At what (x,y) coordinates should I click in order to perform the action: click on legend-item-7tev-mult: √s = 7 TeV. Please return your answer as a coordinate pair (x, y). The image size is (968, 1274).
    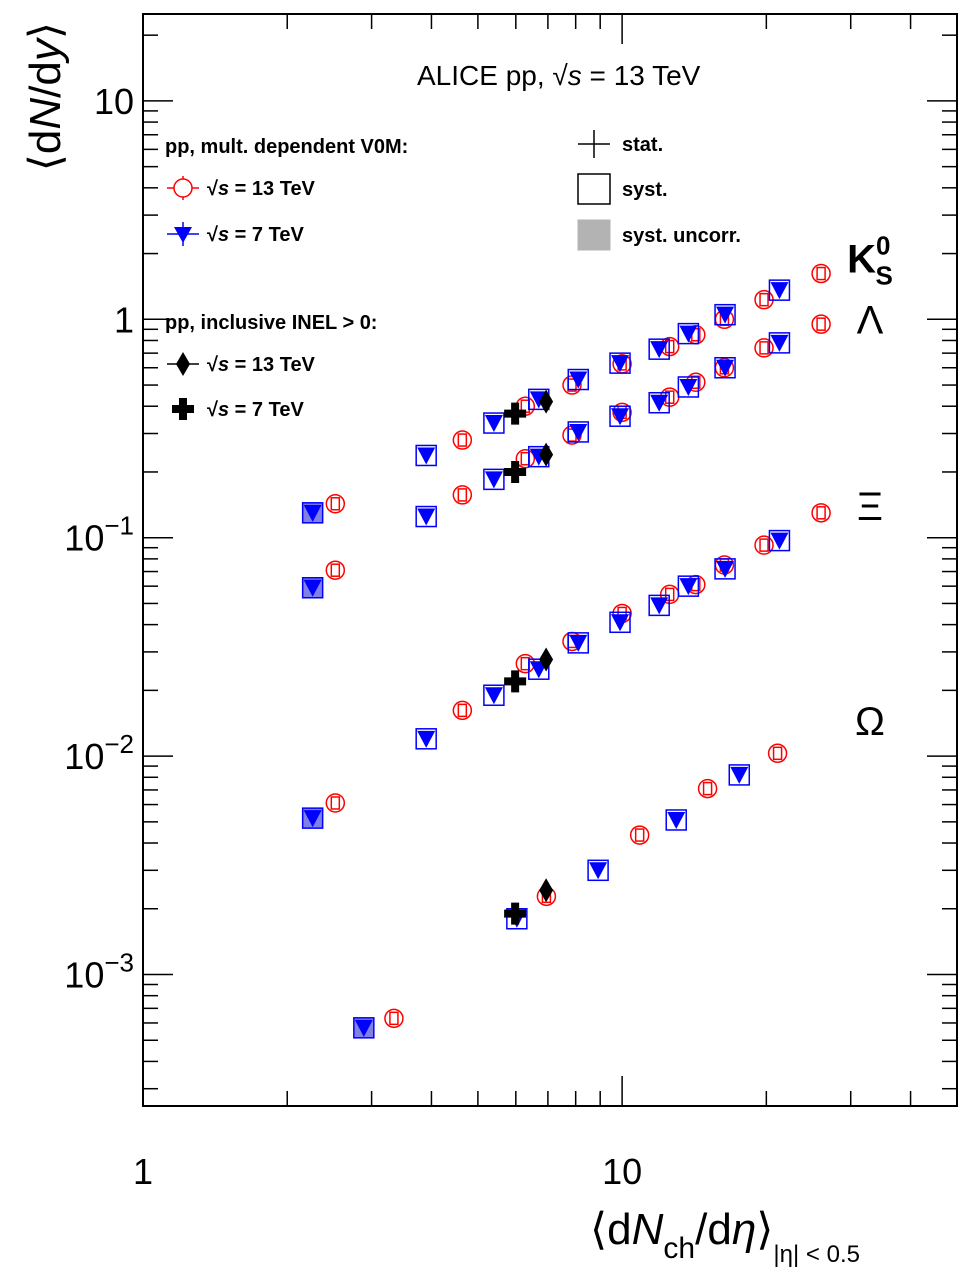
    Looking at the image, I should click on (235, 234).